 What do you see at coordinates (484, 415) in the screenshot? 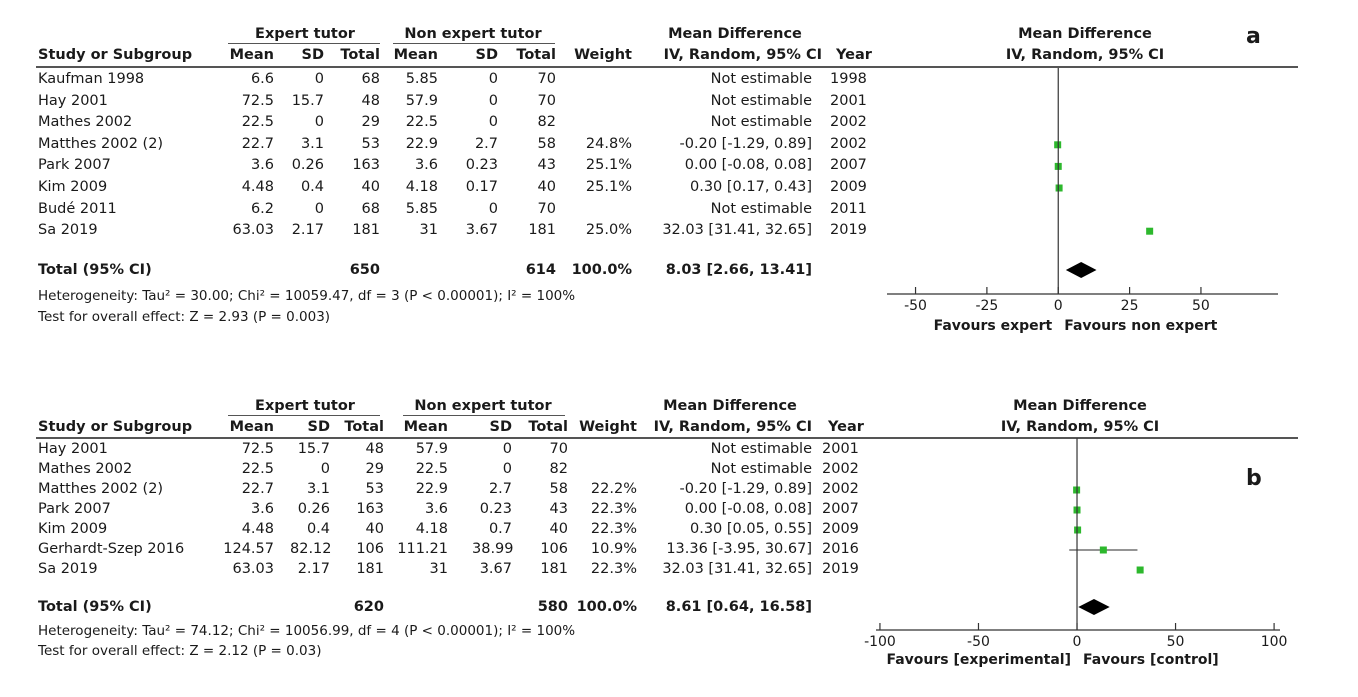
I see `group2-underline` at bounding box center [484, 415].